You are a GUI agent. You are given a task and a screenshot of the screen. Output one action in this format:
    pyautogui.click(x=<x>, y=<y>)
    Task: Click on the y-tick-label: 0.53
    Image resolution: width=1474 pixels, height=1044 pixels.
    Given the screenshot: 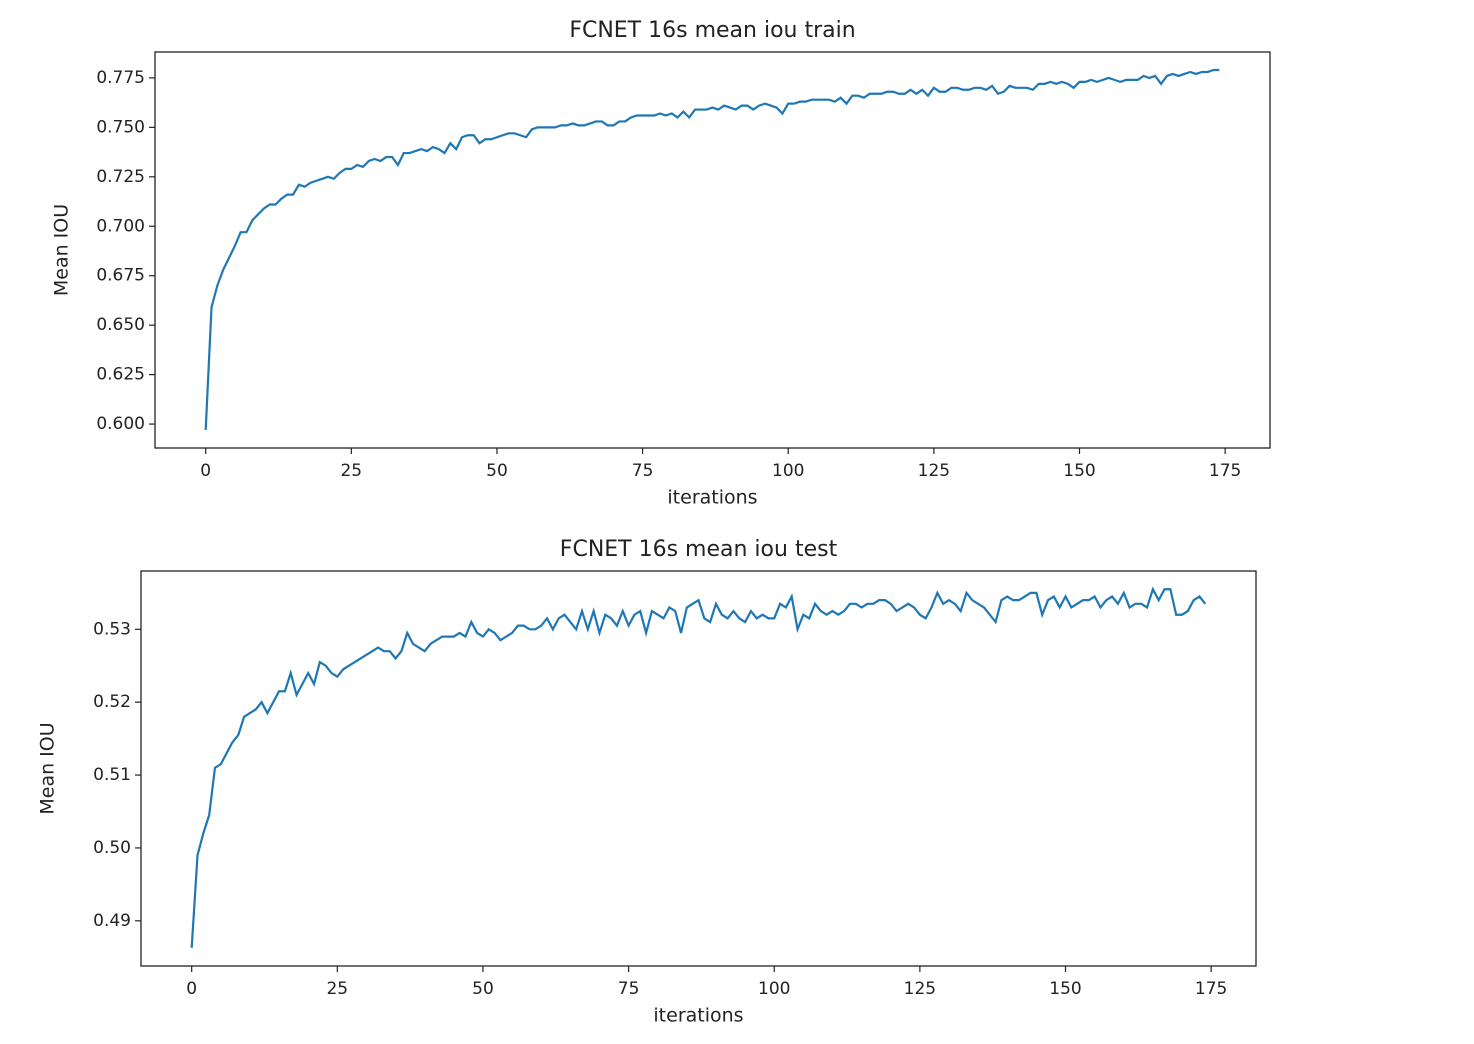 What is the action you would take?
    pyautogui.click(x=112, y=629)
    